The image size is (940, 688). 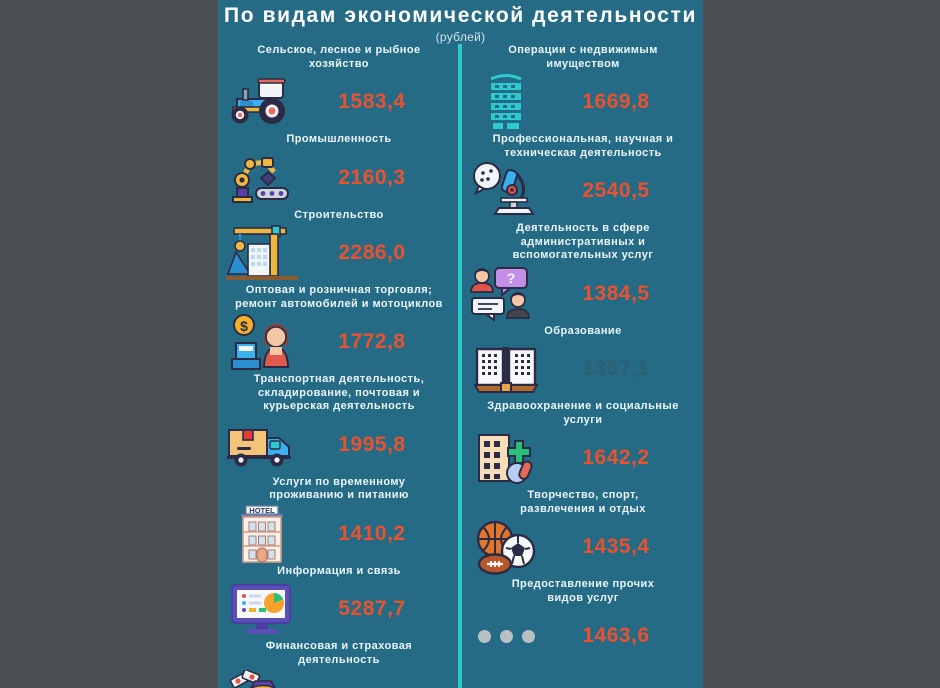 I want to click on microscope-icon, so click(x=506, y=191).